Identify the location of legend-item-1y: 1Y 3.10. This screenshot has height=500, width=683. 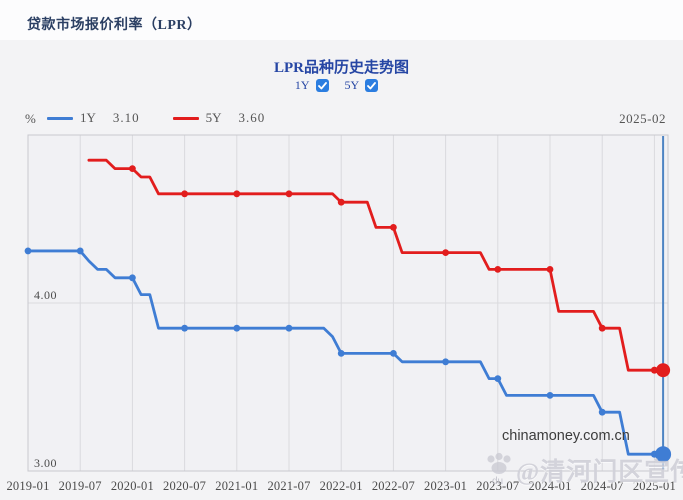
(93, 118).